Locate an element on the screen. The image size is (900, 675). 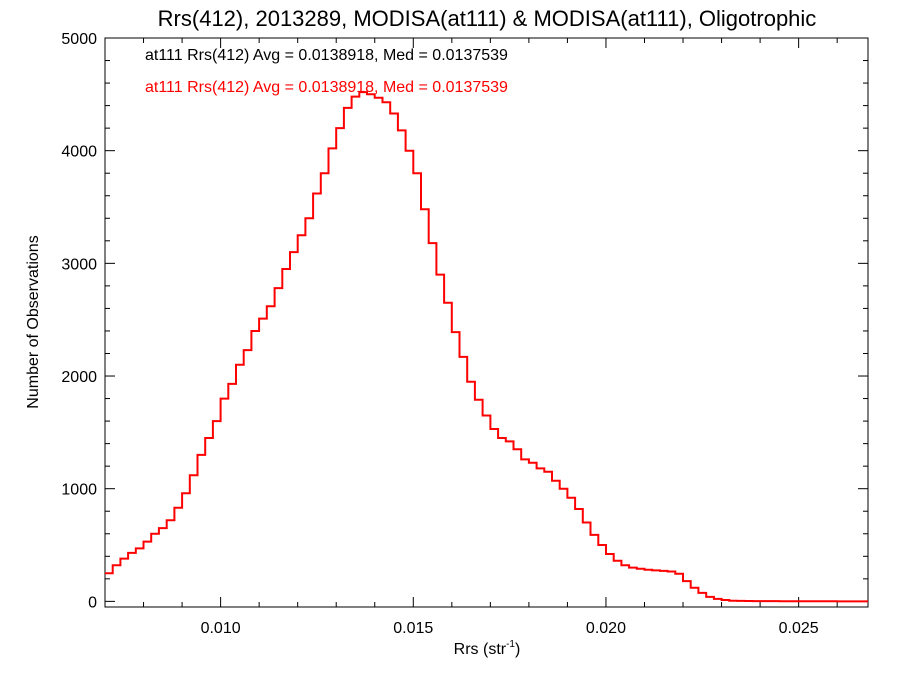
y-tick-label: 4000 is located at coordinates (79, 152).